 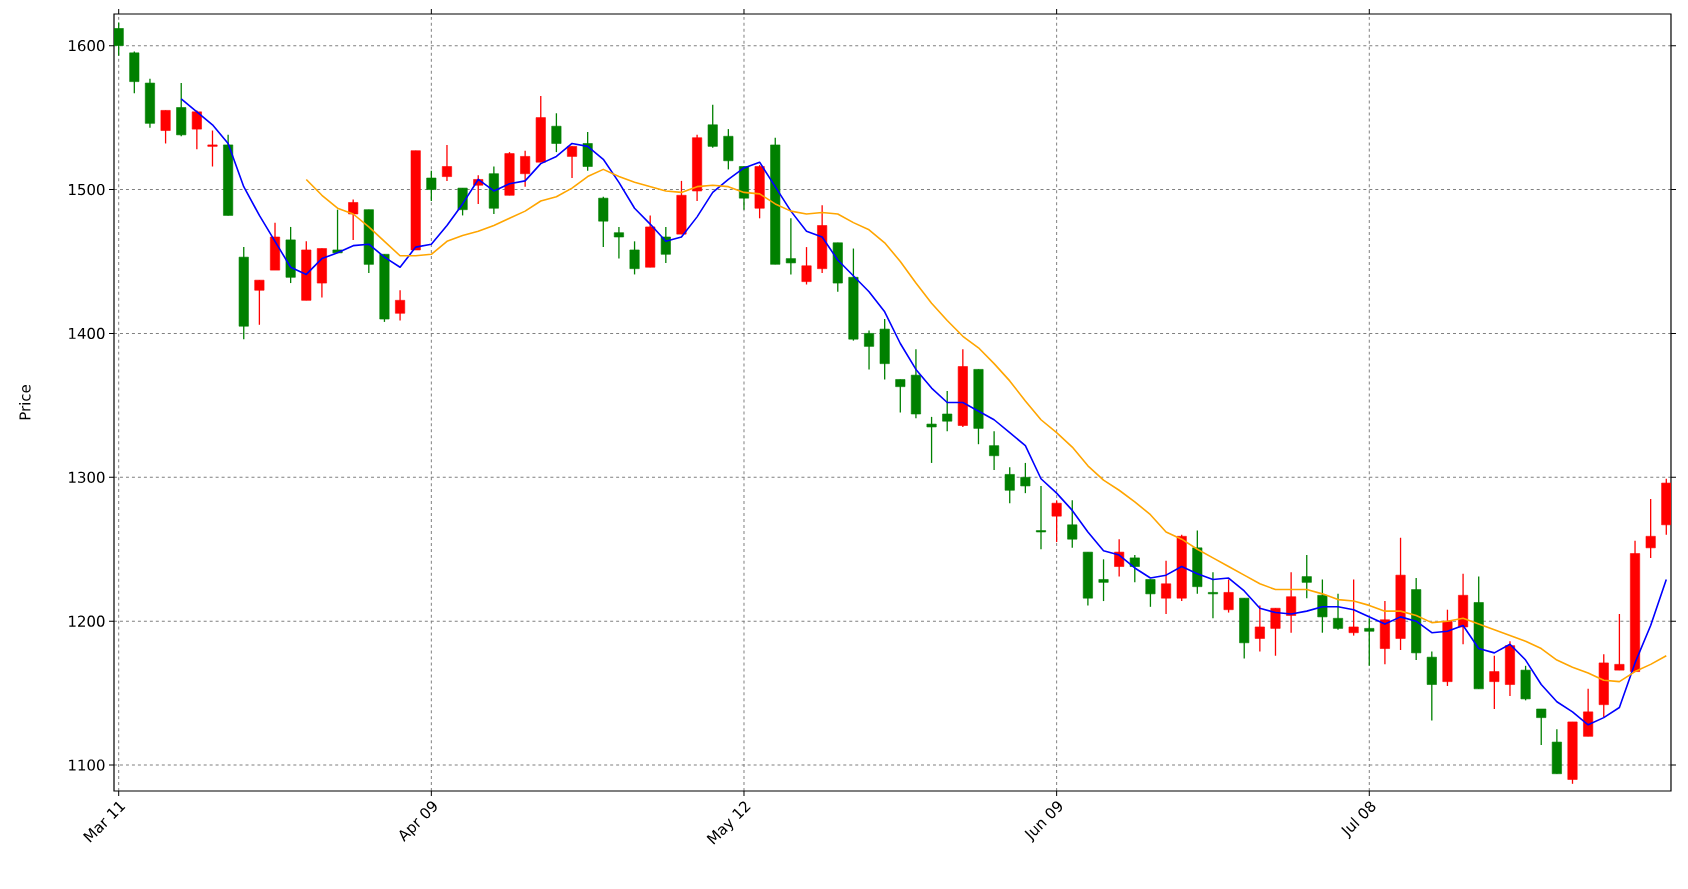 I want to click on y-tick-label: 1600, so click(x=87, y=45).